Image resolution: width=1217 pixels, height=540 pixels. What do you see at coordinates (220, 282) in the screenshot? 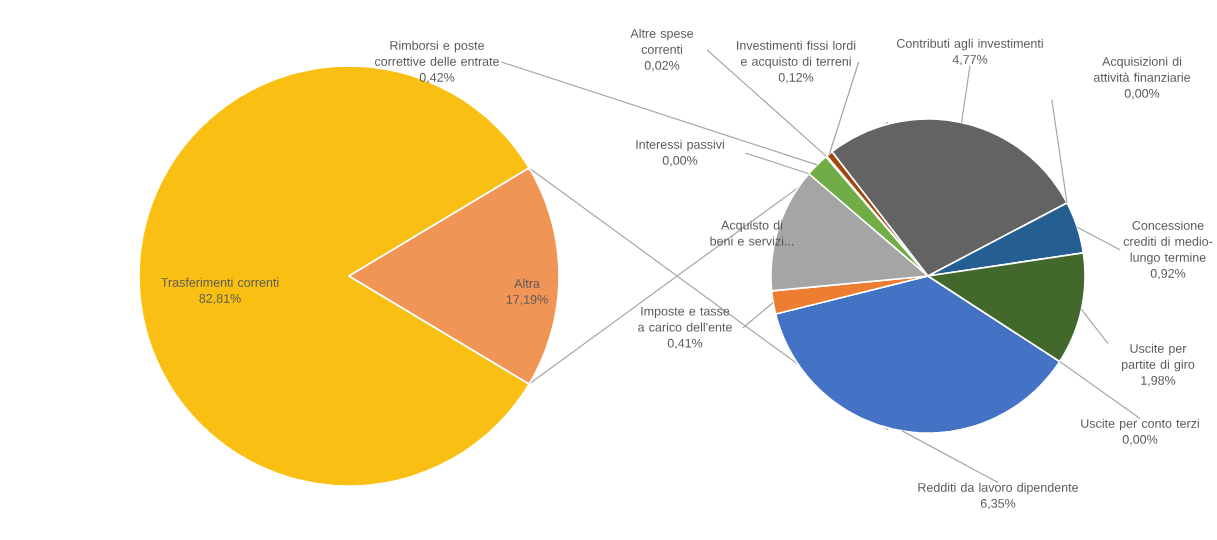
I see `slice-label: Trasferimenti correnti` at bounding box center [220, 282].